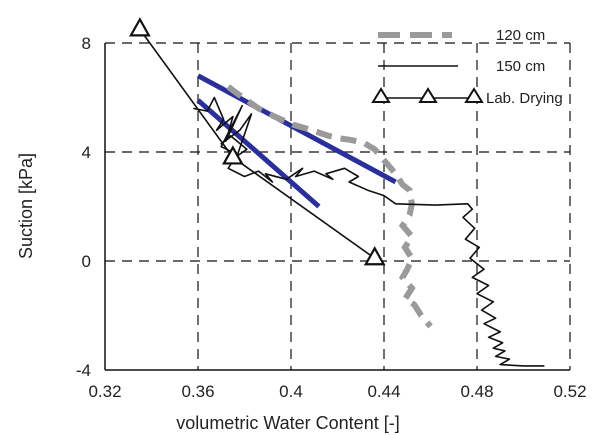 Image resolution: width=605 pixels, height=435 pixels. Describe the element at coordinates (258, 153) in the screenshot. I see `fit-line` at that location.